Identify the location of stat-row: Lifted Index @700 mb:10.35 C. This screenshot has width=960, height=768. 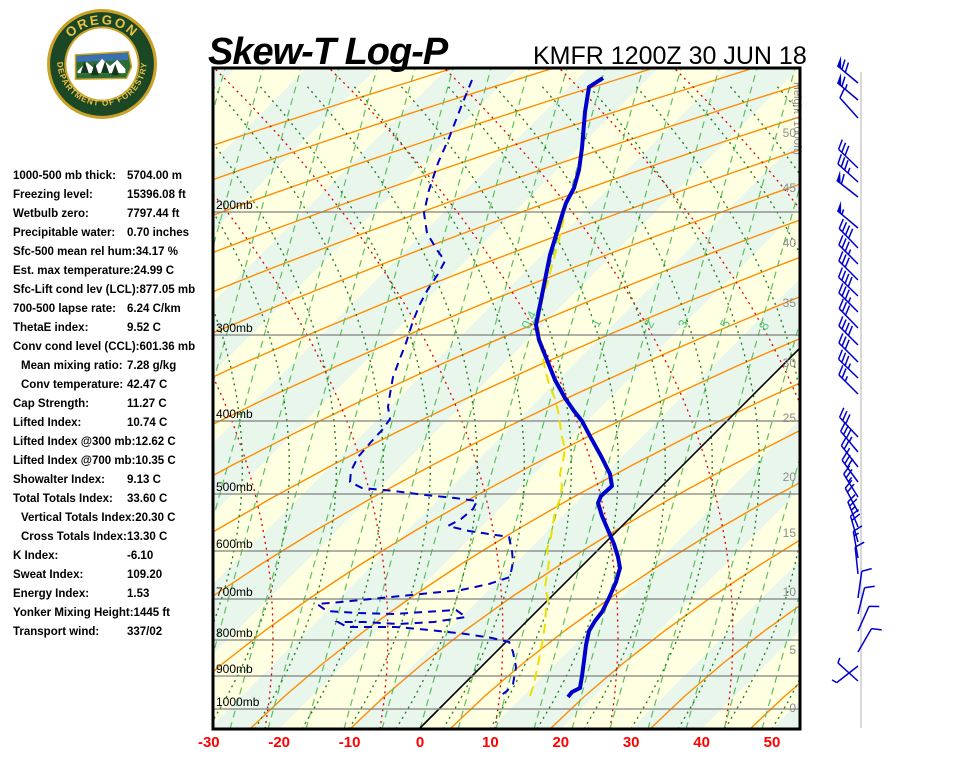
(115, 461).